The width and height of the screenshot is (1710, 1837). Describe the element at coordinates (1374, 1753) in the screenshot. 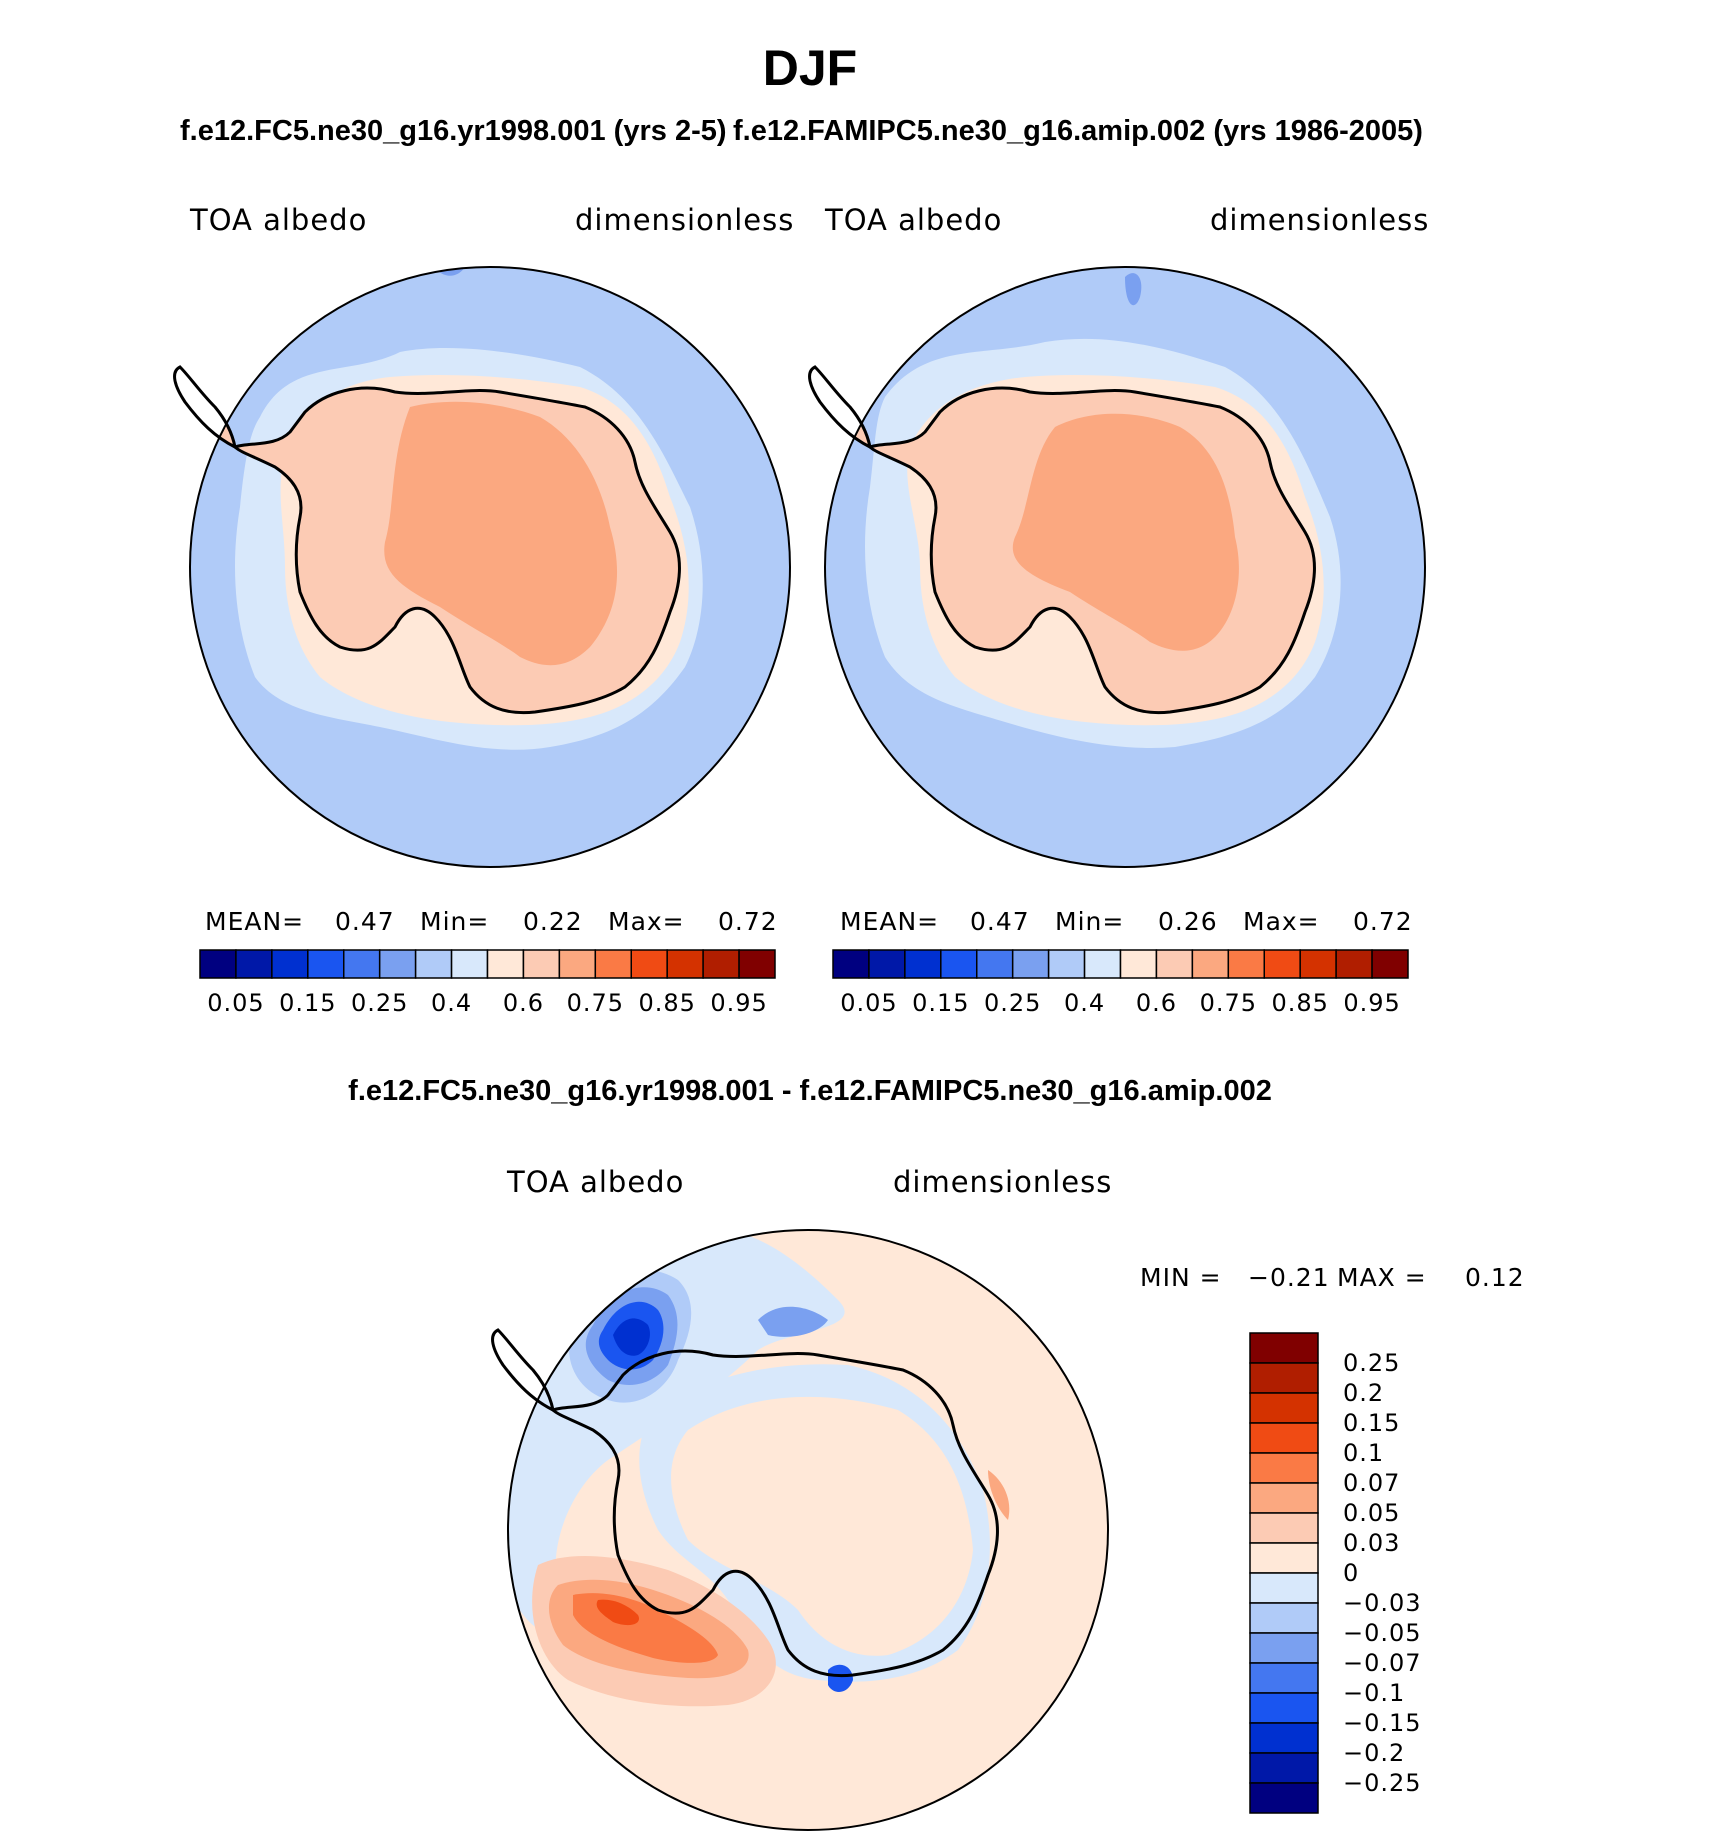

I see `panel3-colorbar-tick-label: −0.2` at that location.